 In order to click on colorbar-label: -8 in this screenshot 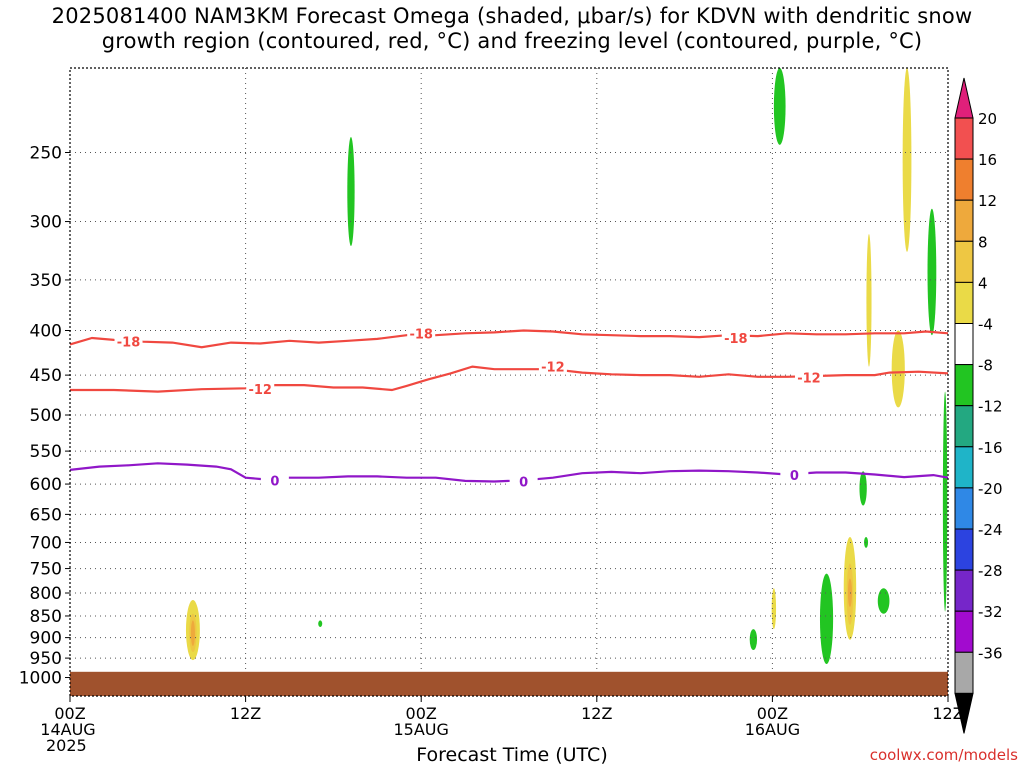, I will do `click(985, 366)`.